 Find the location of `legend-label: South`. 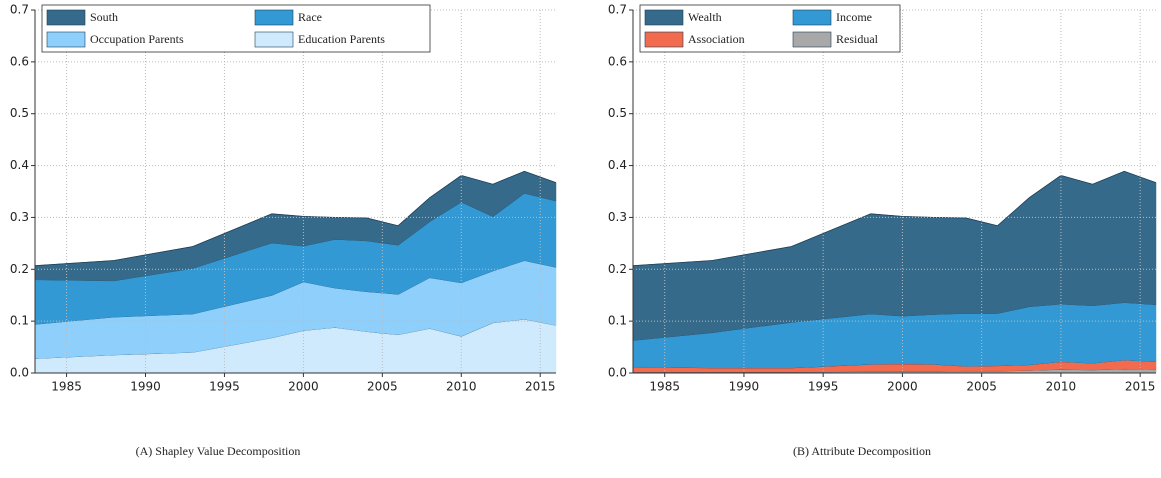

legend-label: South is located at coordinates (104, 17).